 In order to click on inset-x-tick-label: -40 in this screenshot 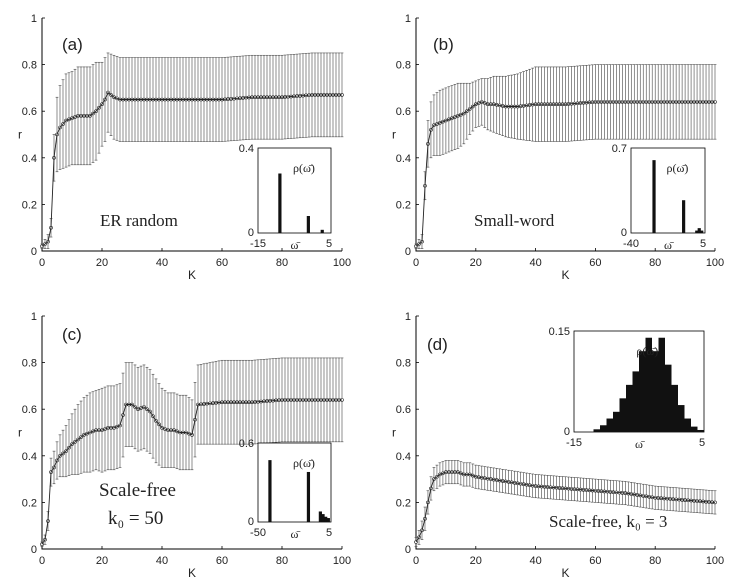, I will do `click(631, 244)`.